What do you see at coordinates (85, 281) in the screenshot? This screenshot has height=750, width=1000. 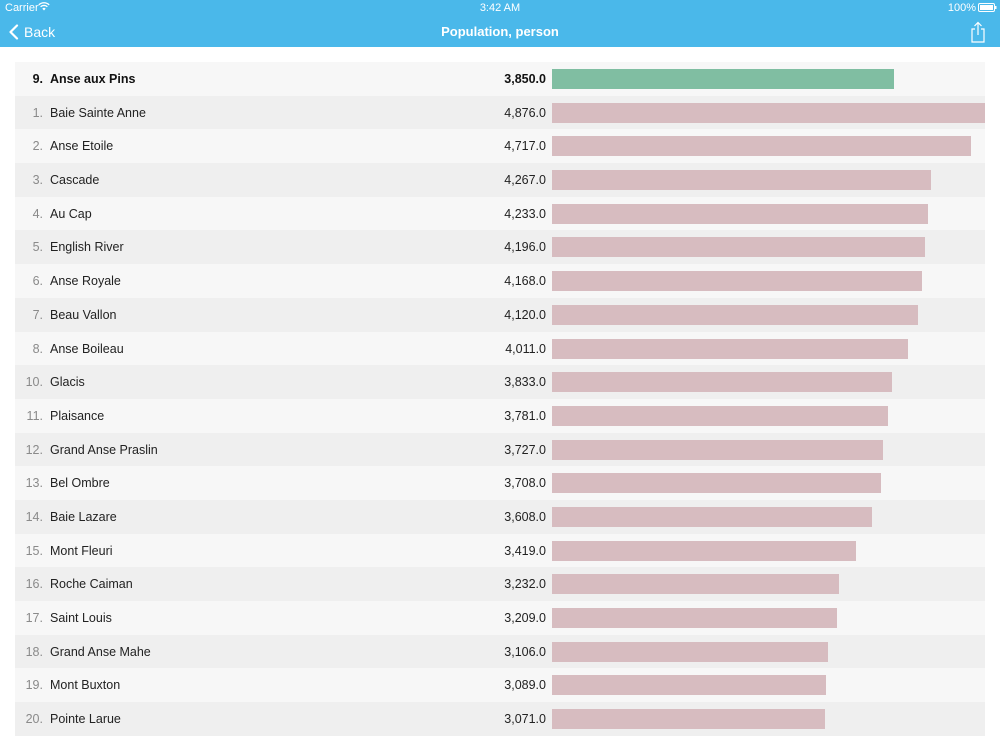 I see `district-name: Anse Royale` at bounding box center [85, 281].